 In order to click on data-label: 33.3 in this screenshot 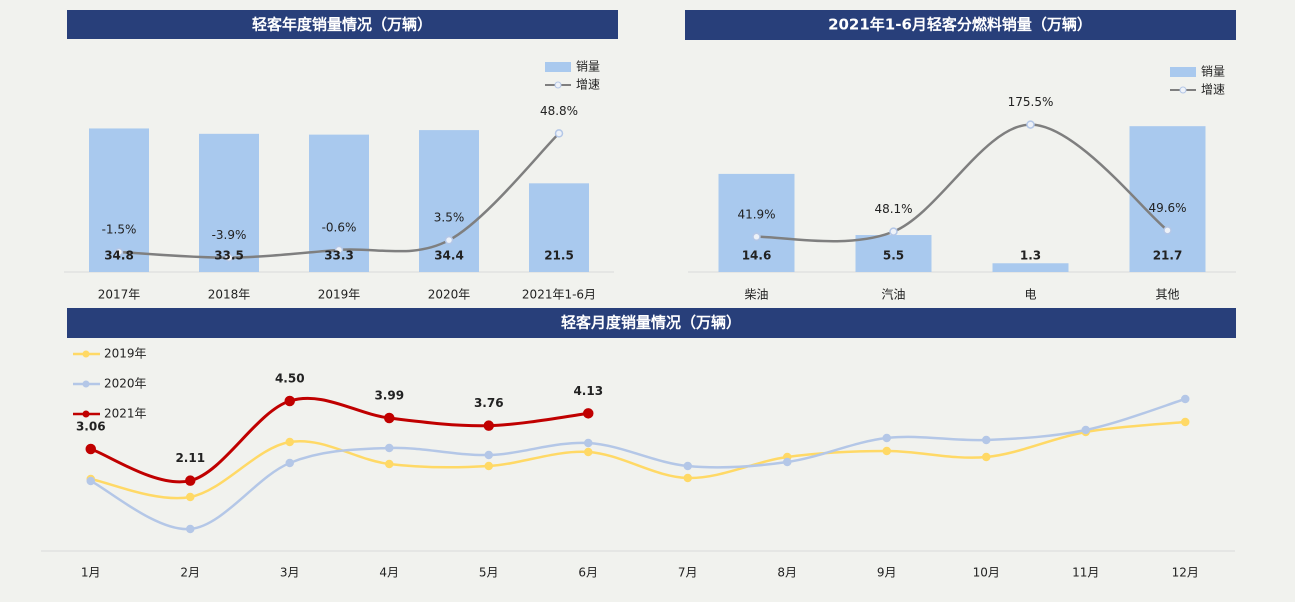, I will do `click(339, 256)`.